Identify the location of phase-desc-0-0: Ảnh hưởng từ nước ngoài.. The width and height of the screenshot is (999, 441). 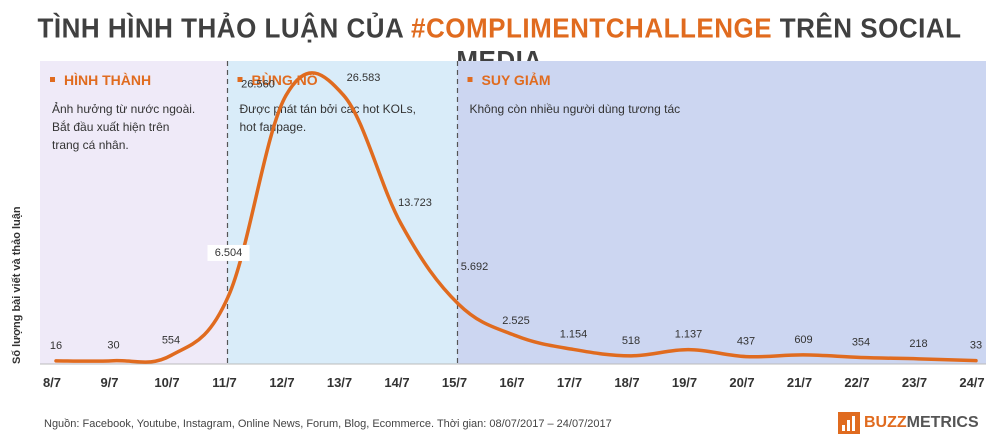
(123, 108).